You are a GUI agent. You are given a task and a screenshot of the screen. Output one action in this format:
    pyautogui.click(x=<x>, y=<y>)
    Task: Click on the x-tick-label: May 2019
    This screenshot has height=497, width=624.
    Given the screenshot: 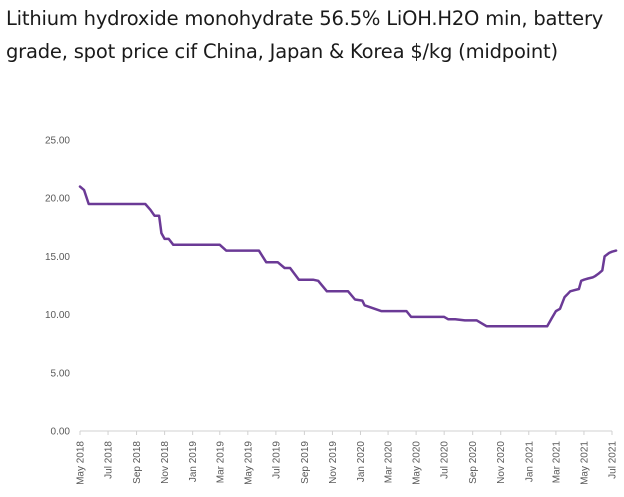 What is the action you would take?
    pyautogui.click(x=248, y=463)
    